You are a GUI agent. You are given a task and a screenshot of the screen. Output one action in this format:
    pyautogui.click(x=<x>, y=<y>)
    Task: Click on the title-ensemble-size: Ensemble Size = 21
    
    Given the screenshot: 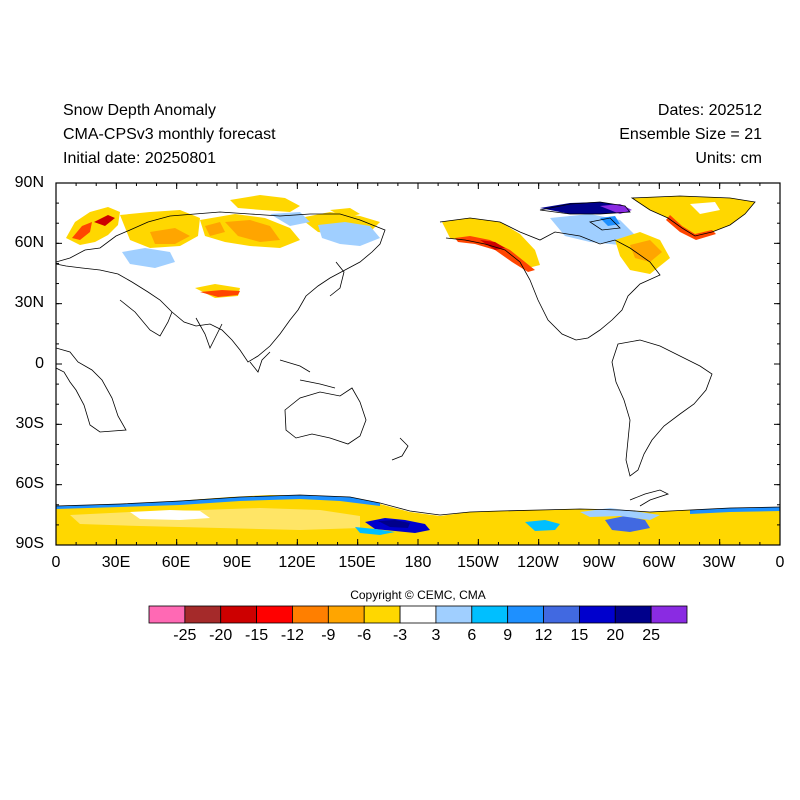 What is the action you would take?
    pyautogui.click(x=690, y=134)
    